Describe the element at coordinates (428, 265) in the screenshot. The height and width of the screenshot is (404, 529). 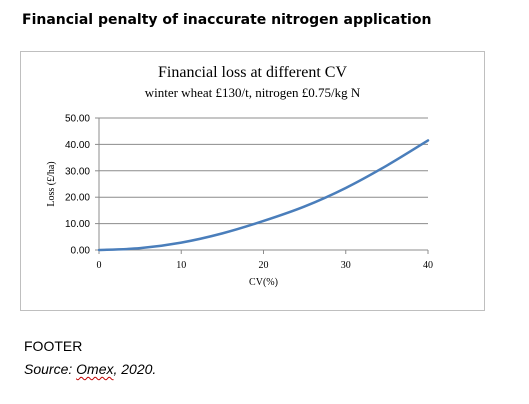
I see `x-tick-label: 40` at that location.